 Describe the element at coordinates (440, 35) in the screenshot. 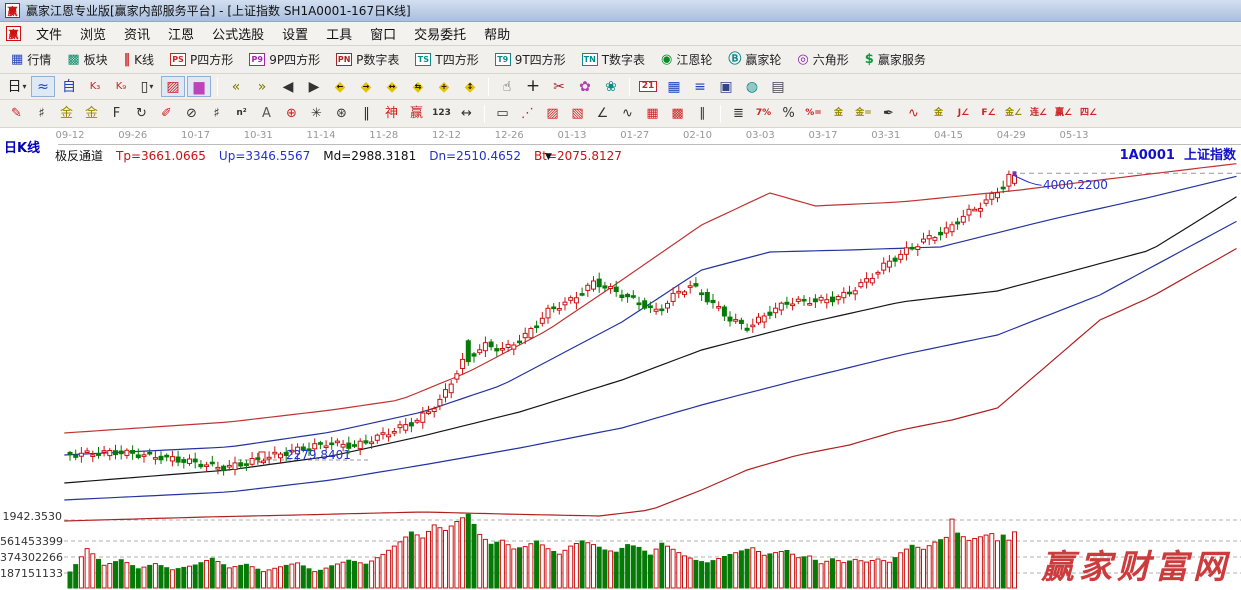

I see `menu-item-8: 交易委托` at that location.